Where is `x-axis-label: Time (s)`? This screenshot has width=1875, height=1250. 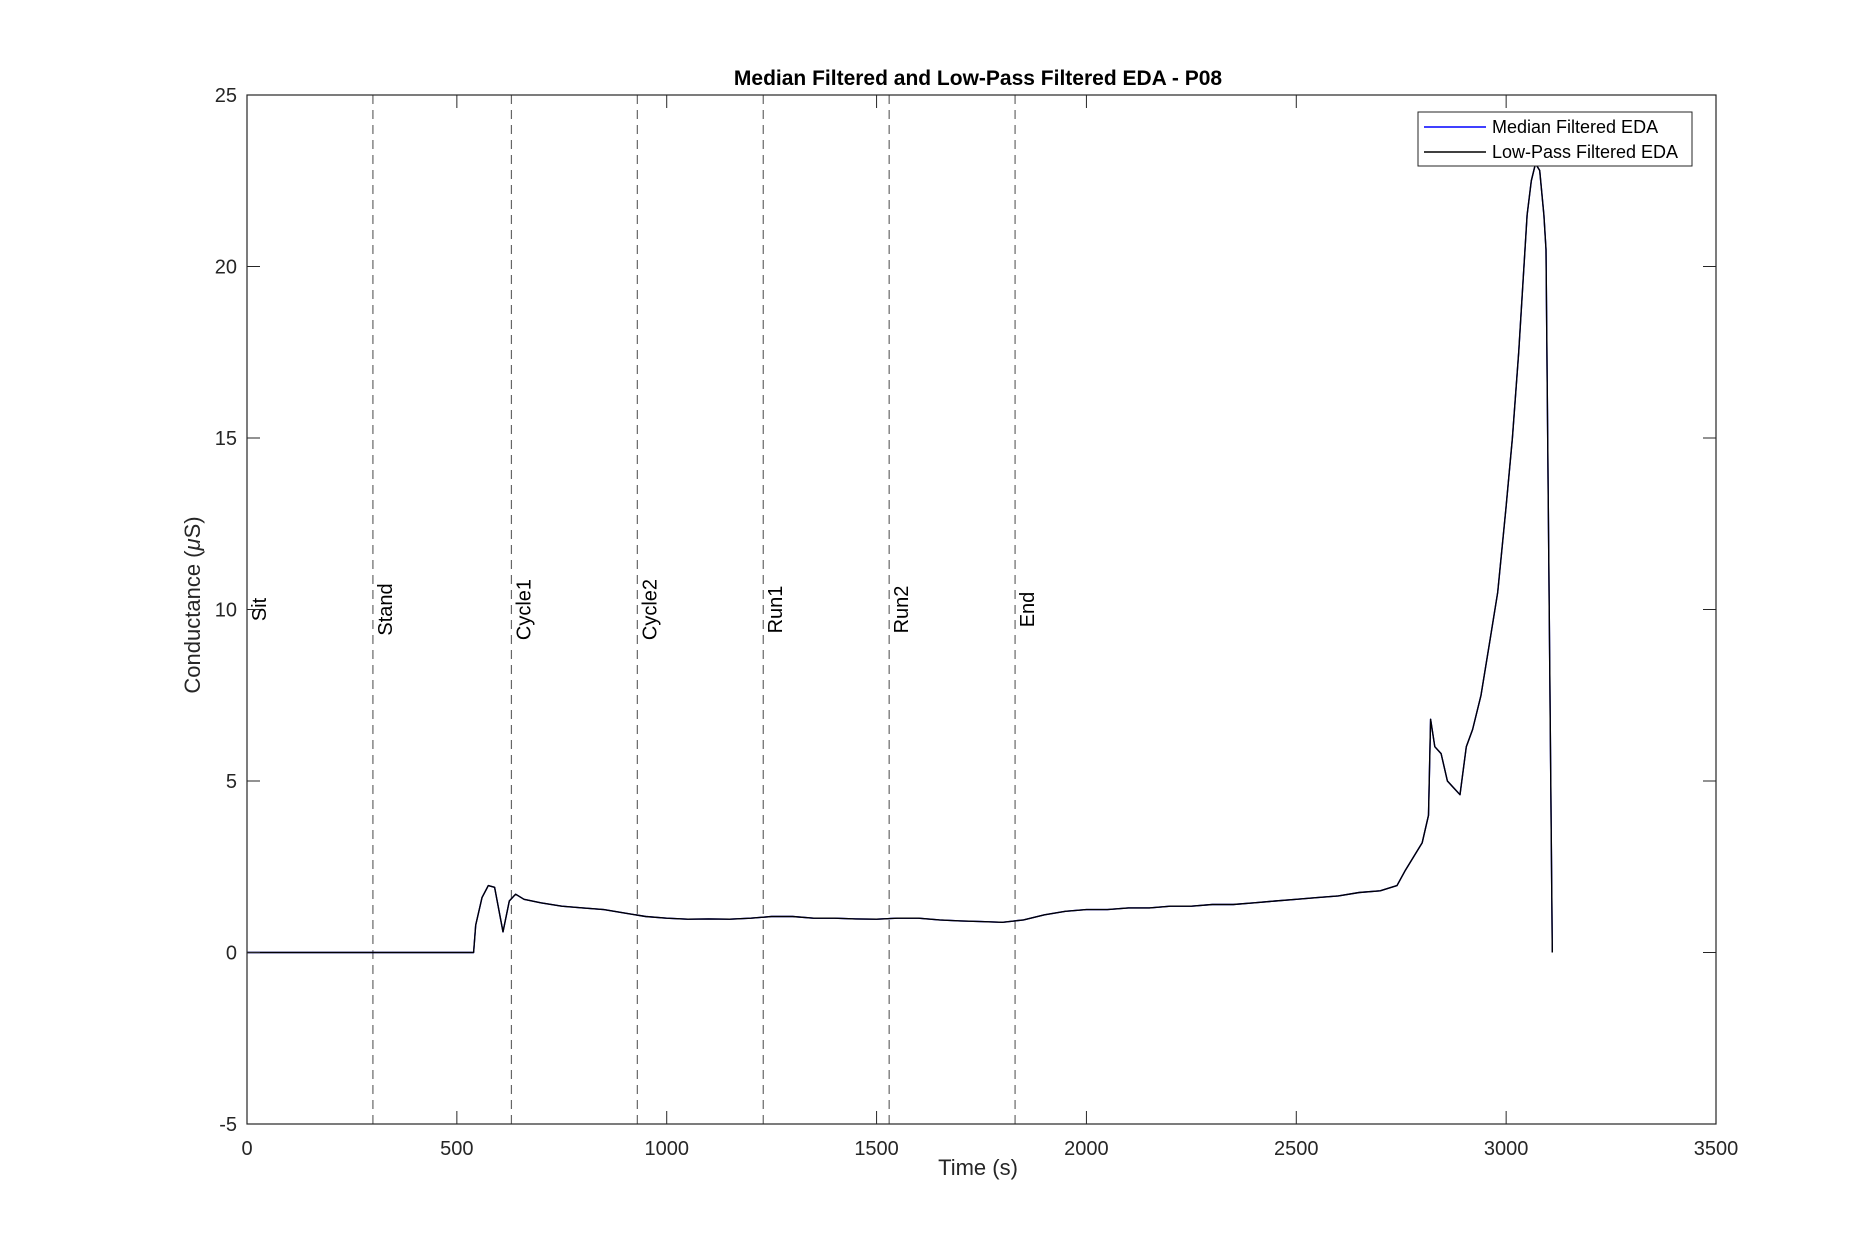 x-axis-label: Time (s) is located at coordinates (978, 1167).